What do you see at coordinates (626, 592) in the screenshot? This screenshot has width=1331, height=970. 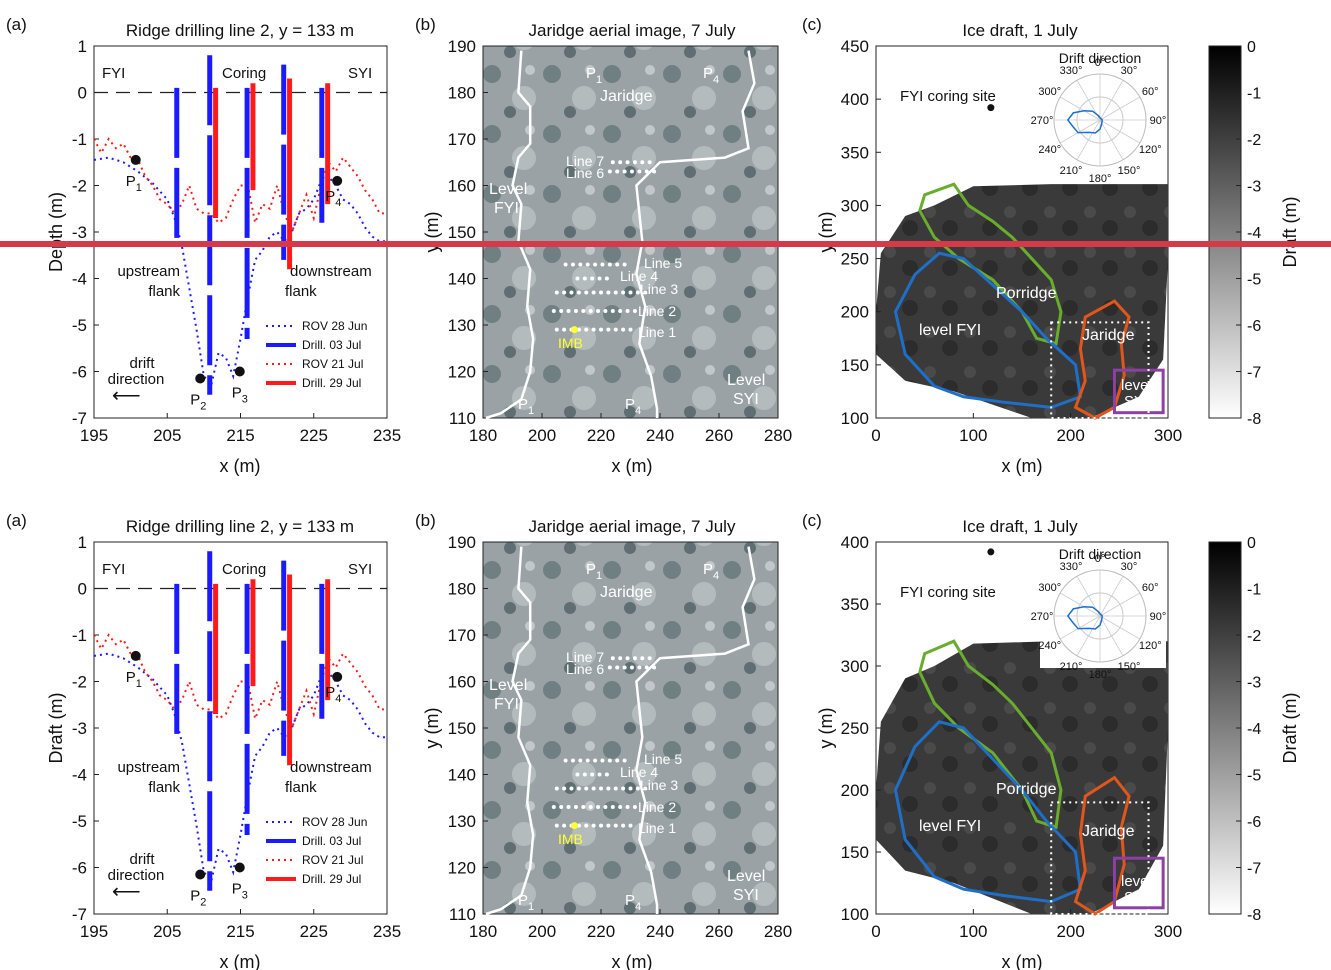 I see `label-jaridge: Jaridge` at bounding box center [626, 592].